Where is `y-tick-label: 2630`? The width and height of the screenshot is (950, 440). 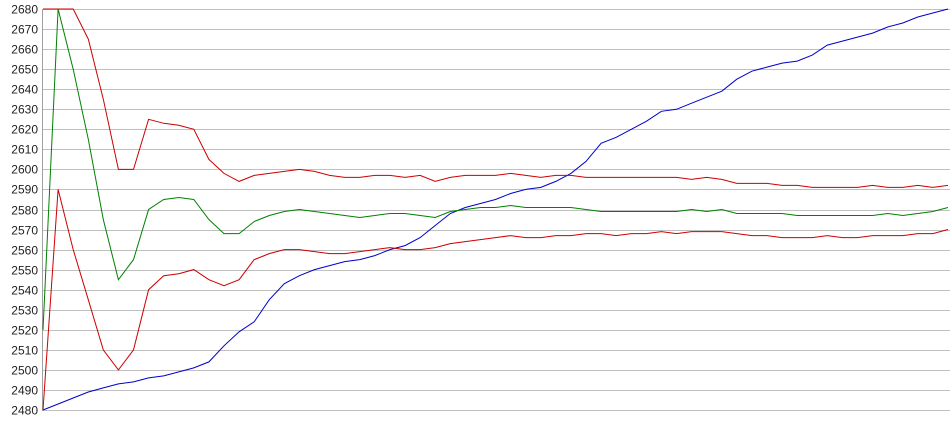
y-tick-label: 2630 is located at coordinates (24, 110).